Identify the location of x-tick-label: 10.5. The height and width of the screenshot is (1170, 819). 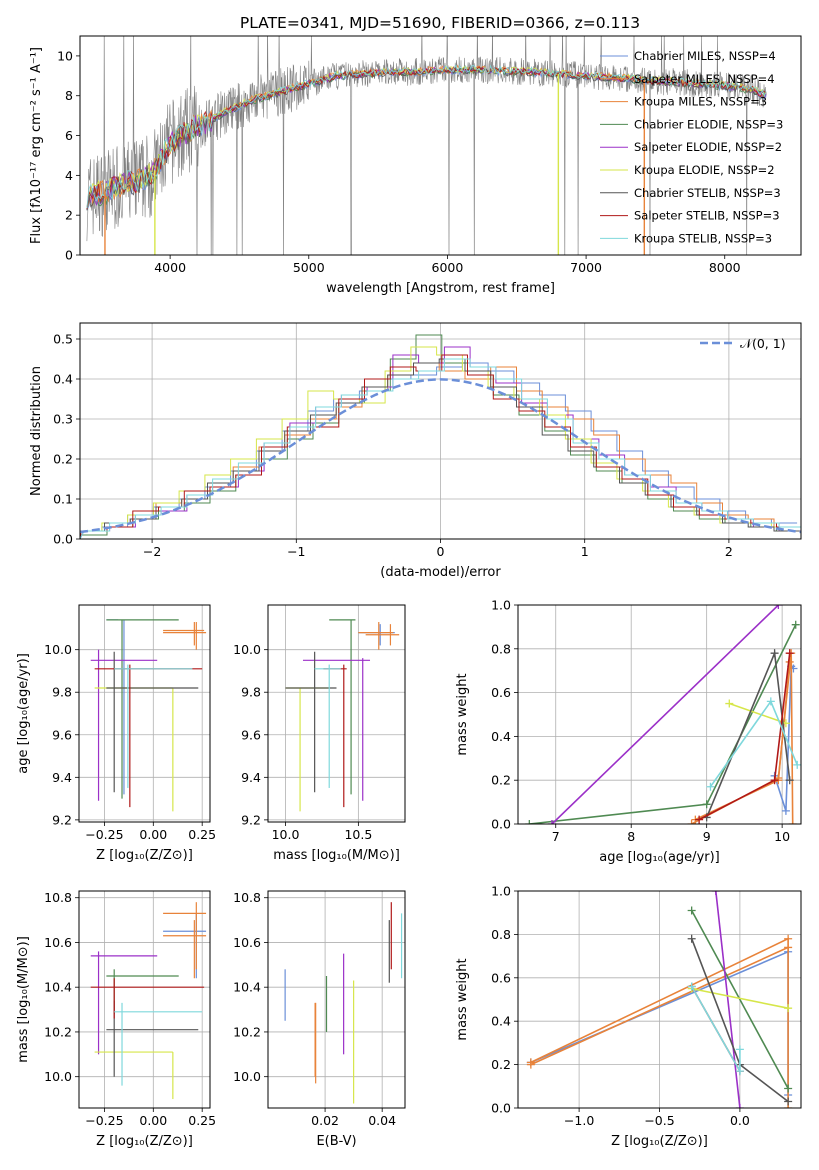
(358, 834).